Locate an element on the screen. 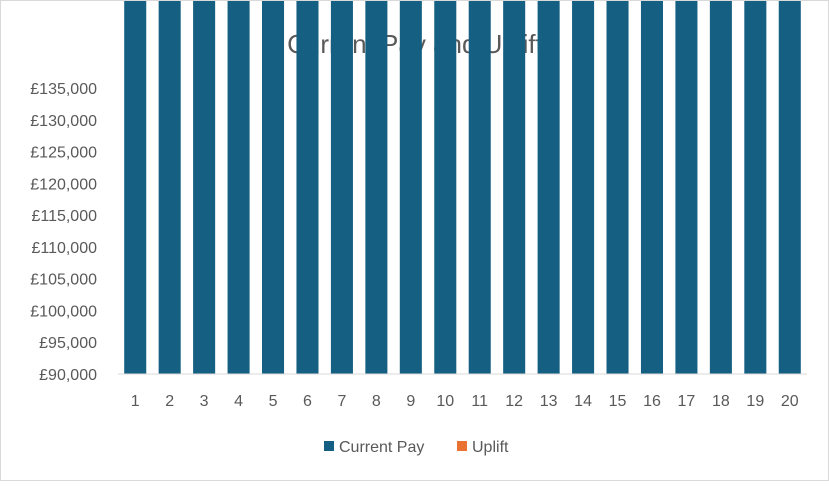 The height and width of the screenshot is (487, 829). x-tick-label: 16 is located at coordinates (652, 401).